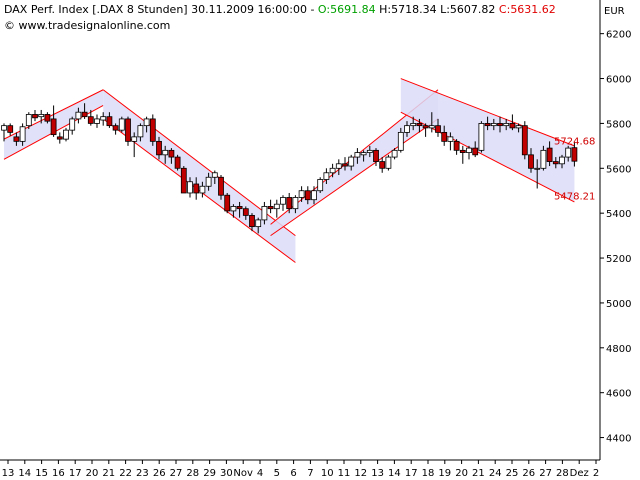 The width and height of the screenshot is (640, 480). Describe the element at coordinates (618, 124) in the screenshot. I see `y-tick-label: 5800` at that location.